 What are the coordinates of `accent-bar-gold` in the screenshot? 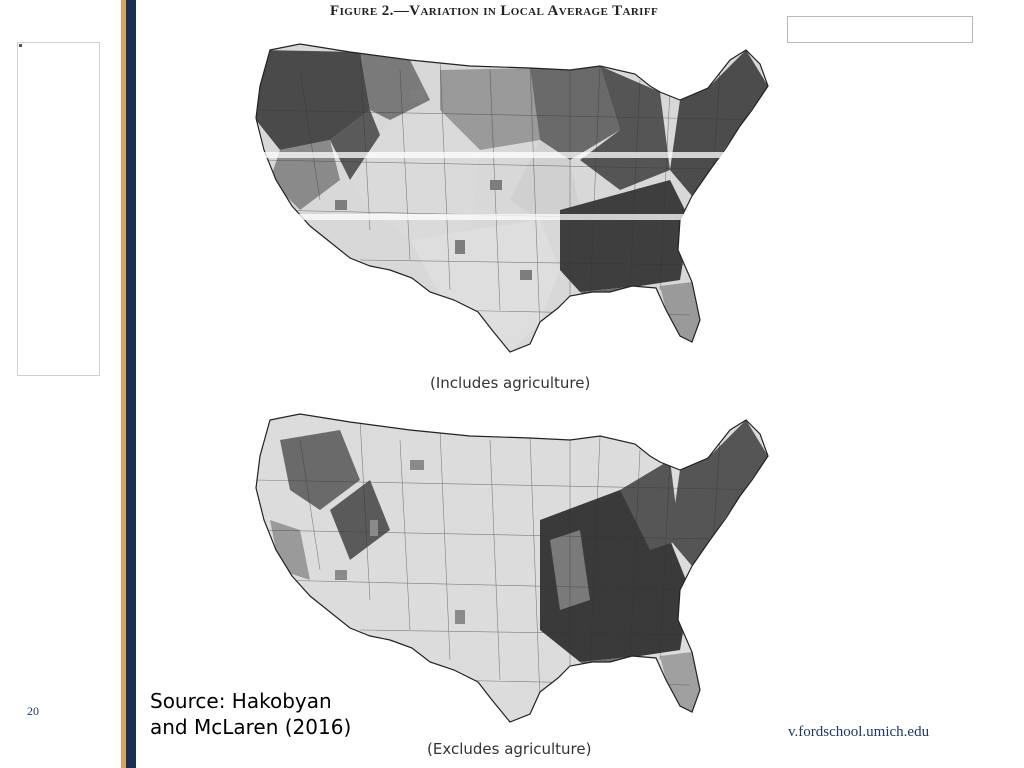 It's located at (123, 384).